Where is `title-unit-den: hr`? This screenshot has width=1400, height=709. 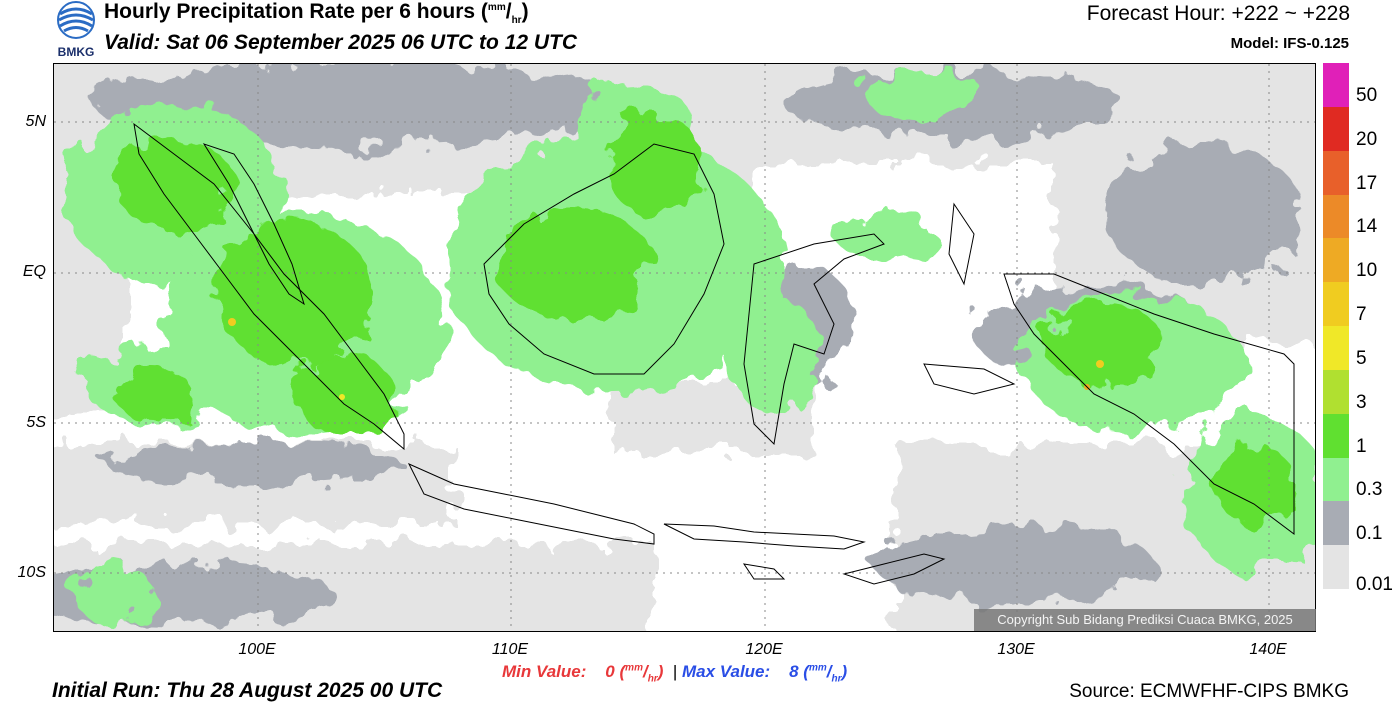 title-unit-den: hr is located at coordinates (516, 21).